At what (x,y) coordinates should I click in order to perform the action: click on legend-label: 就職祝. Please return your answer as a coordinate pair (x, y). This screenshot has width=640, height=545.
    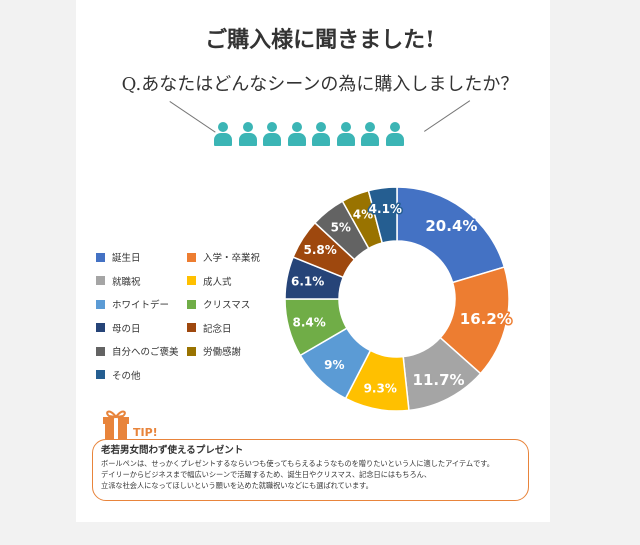
    Looking at the image, I should click on (126, 282).